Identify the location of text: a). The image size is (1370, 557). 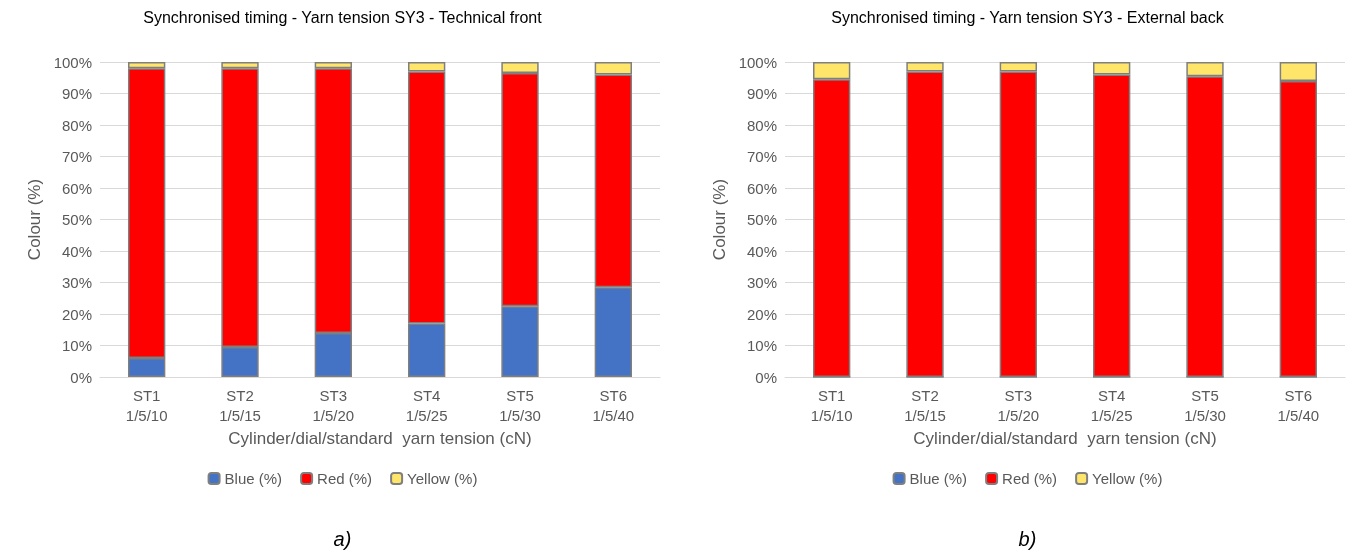
(342, 539).